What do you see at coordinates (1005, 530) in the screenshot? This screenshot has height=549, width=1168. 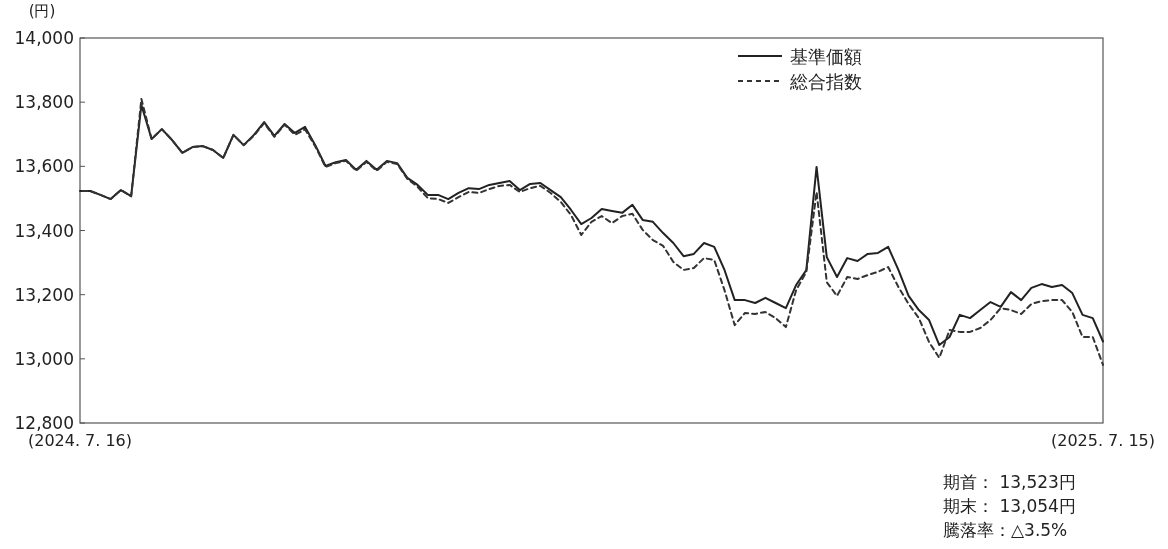 I see `text: 騰落率：△3.5%` at bounding box center [1005, 530].